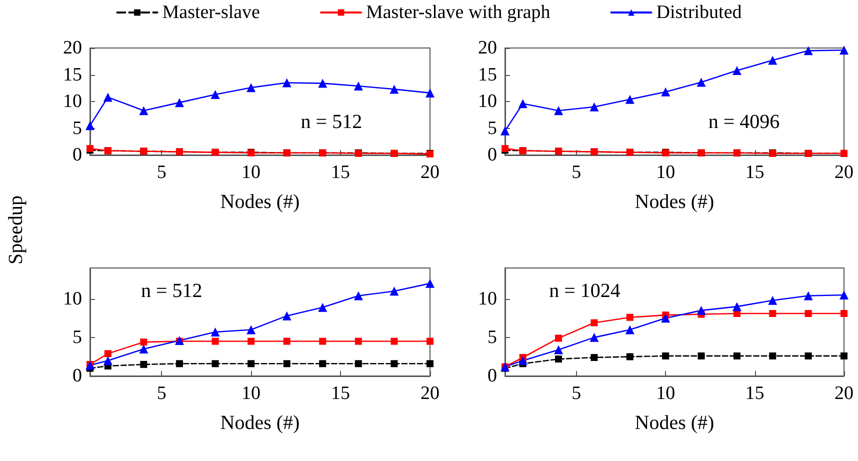 The width and height of the screenshot is (858, 461). Describe the element at coordinates (584, 291) in the screenshot. I see `annotation: n = 1024` at that location.